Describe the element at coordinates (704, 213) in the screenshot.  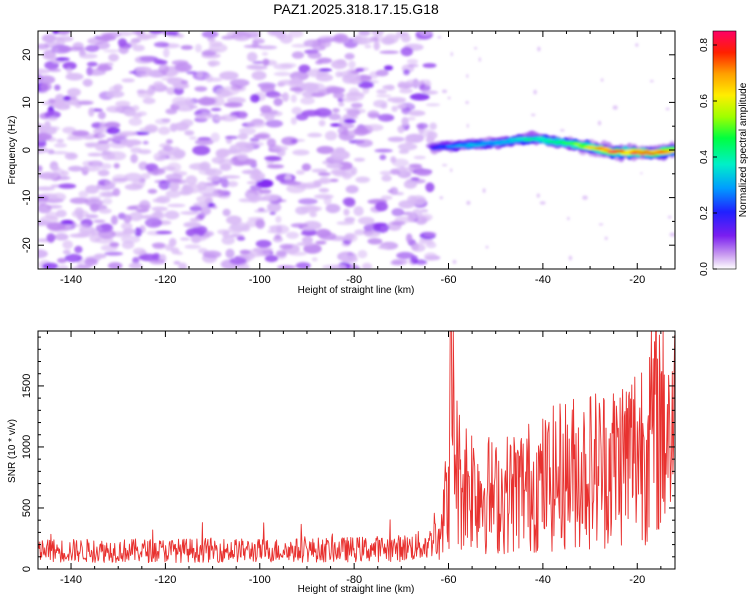
I see `colorbar-tick-label: 0.2` at that location.